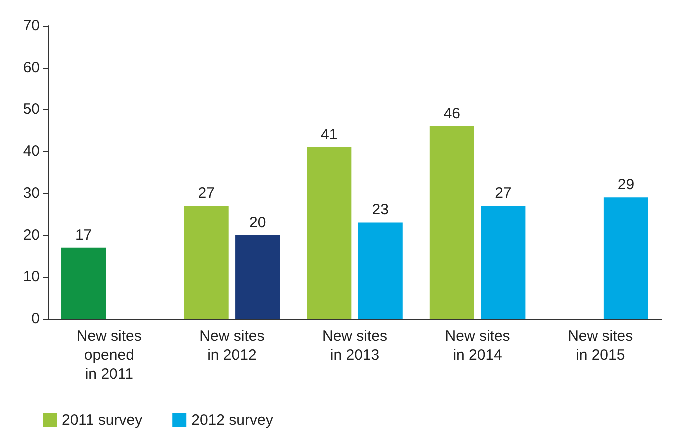 This screenshot has width=682, height=445. What do you see at coordinates (31, 193) in the screenshot?
I see `y-tick-label: 30` at bounding box center [31, 193].